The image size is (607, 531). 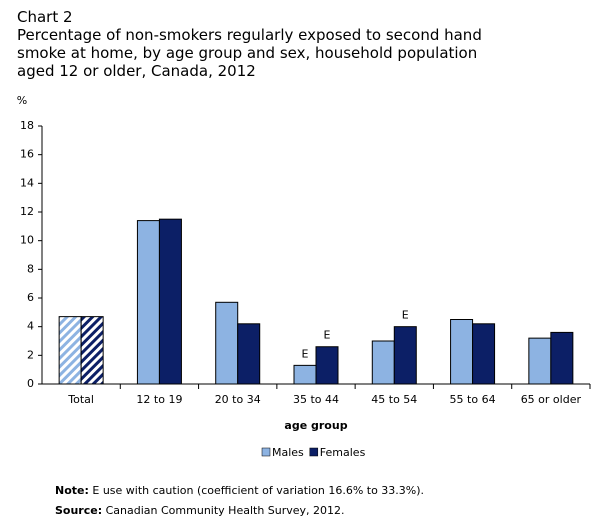 What do you see at coordinates (22, 100) in the screenshot?
I see `y-axis-label: %` at bounding box center [22, 100].